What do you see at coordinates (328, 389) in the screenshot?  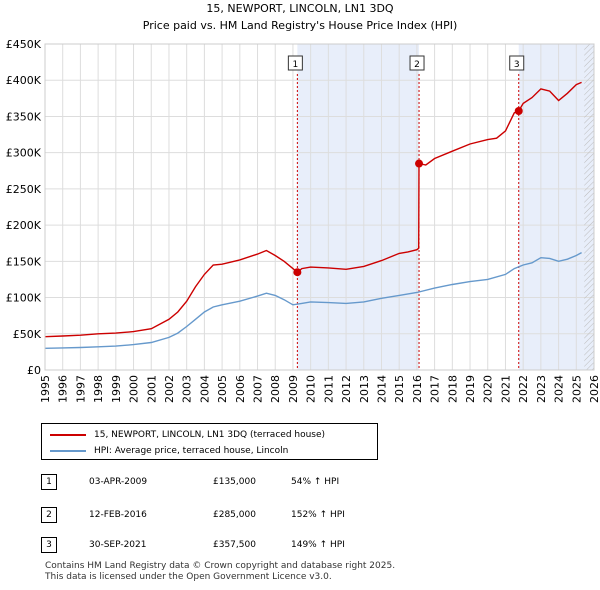 I see `x-tick-label: 2011` at bounding box center [328, 389].